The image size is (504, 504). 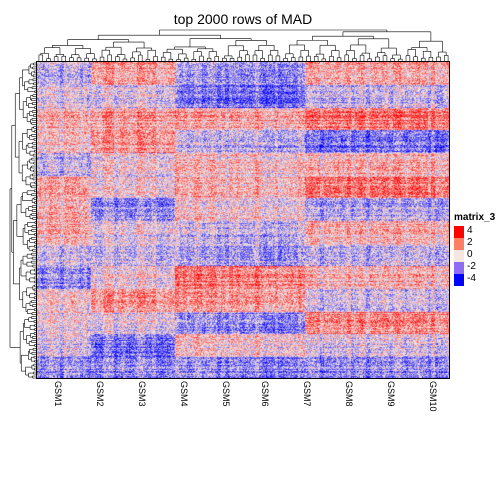 What do you see at coordinates (58, 394) in the screenshot?
I see `column-label: GSM1` at bounding box center [58, 394].